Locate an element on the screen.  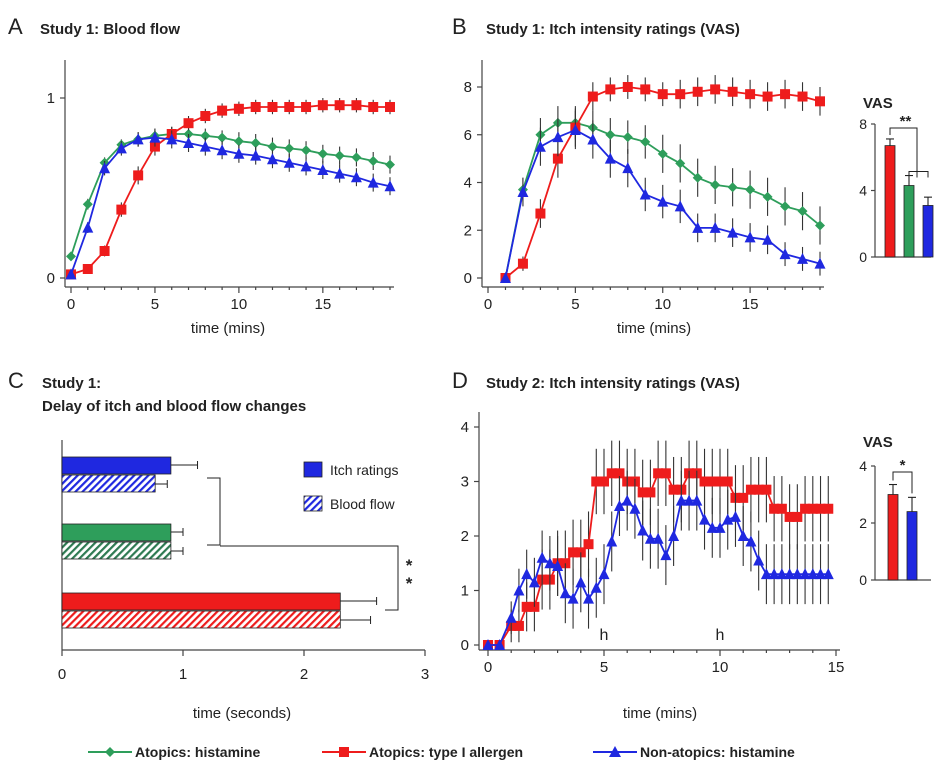
panel-B-xtick-label: 0 is located at coordinates (488, 304).